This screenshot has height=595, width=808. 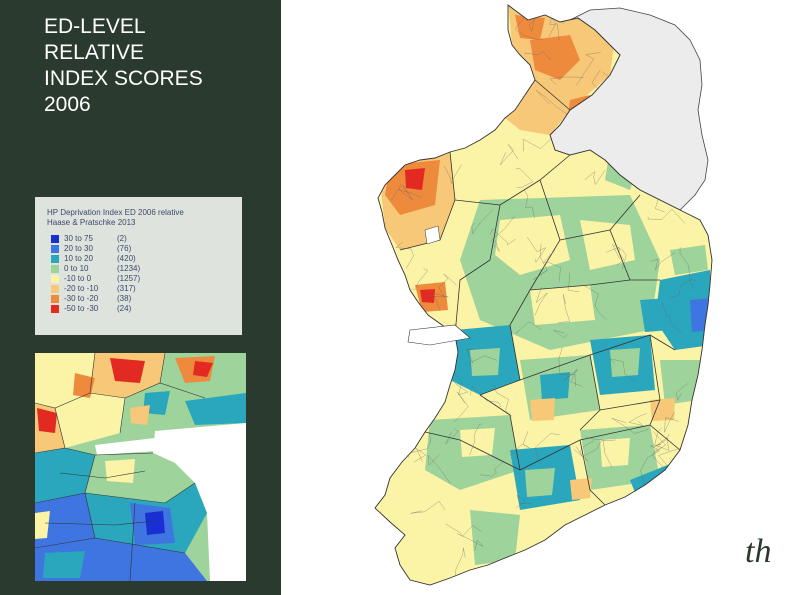 I want to click on th-logo: th, so click(x=758, y=551).